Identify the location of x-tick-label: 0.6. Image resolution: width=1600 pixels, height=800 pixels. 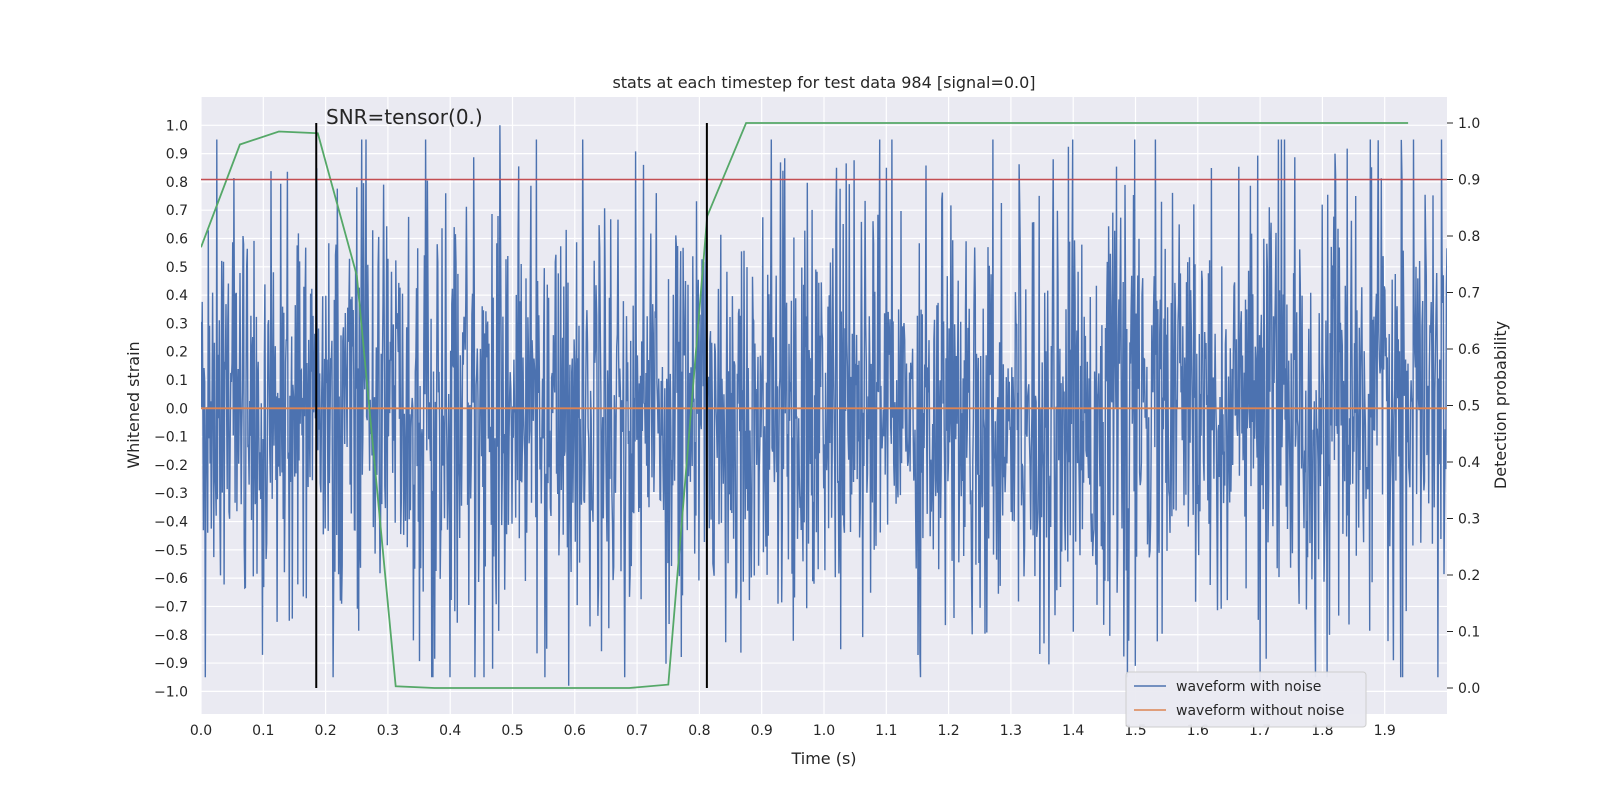
(575, 731).